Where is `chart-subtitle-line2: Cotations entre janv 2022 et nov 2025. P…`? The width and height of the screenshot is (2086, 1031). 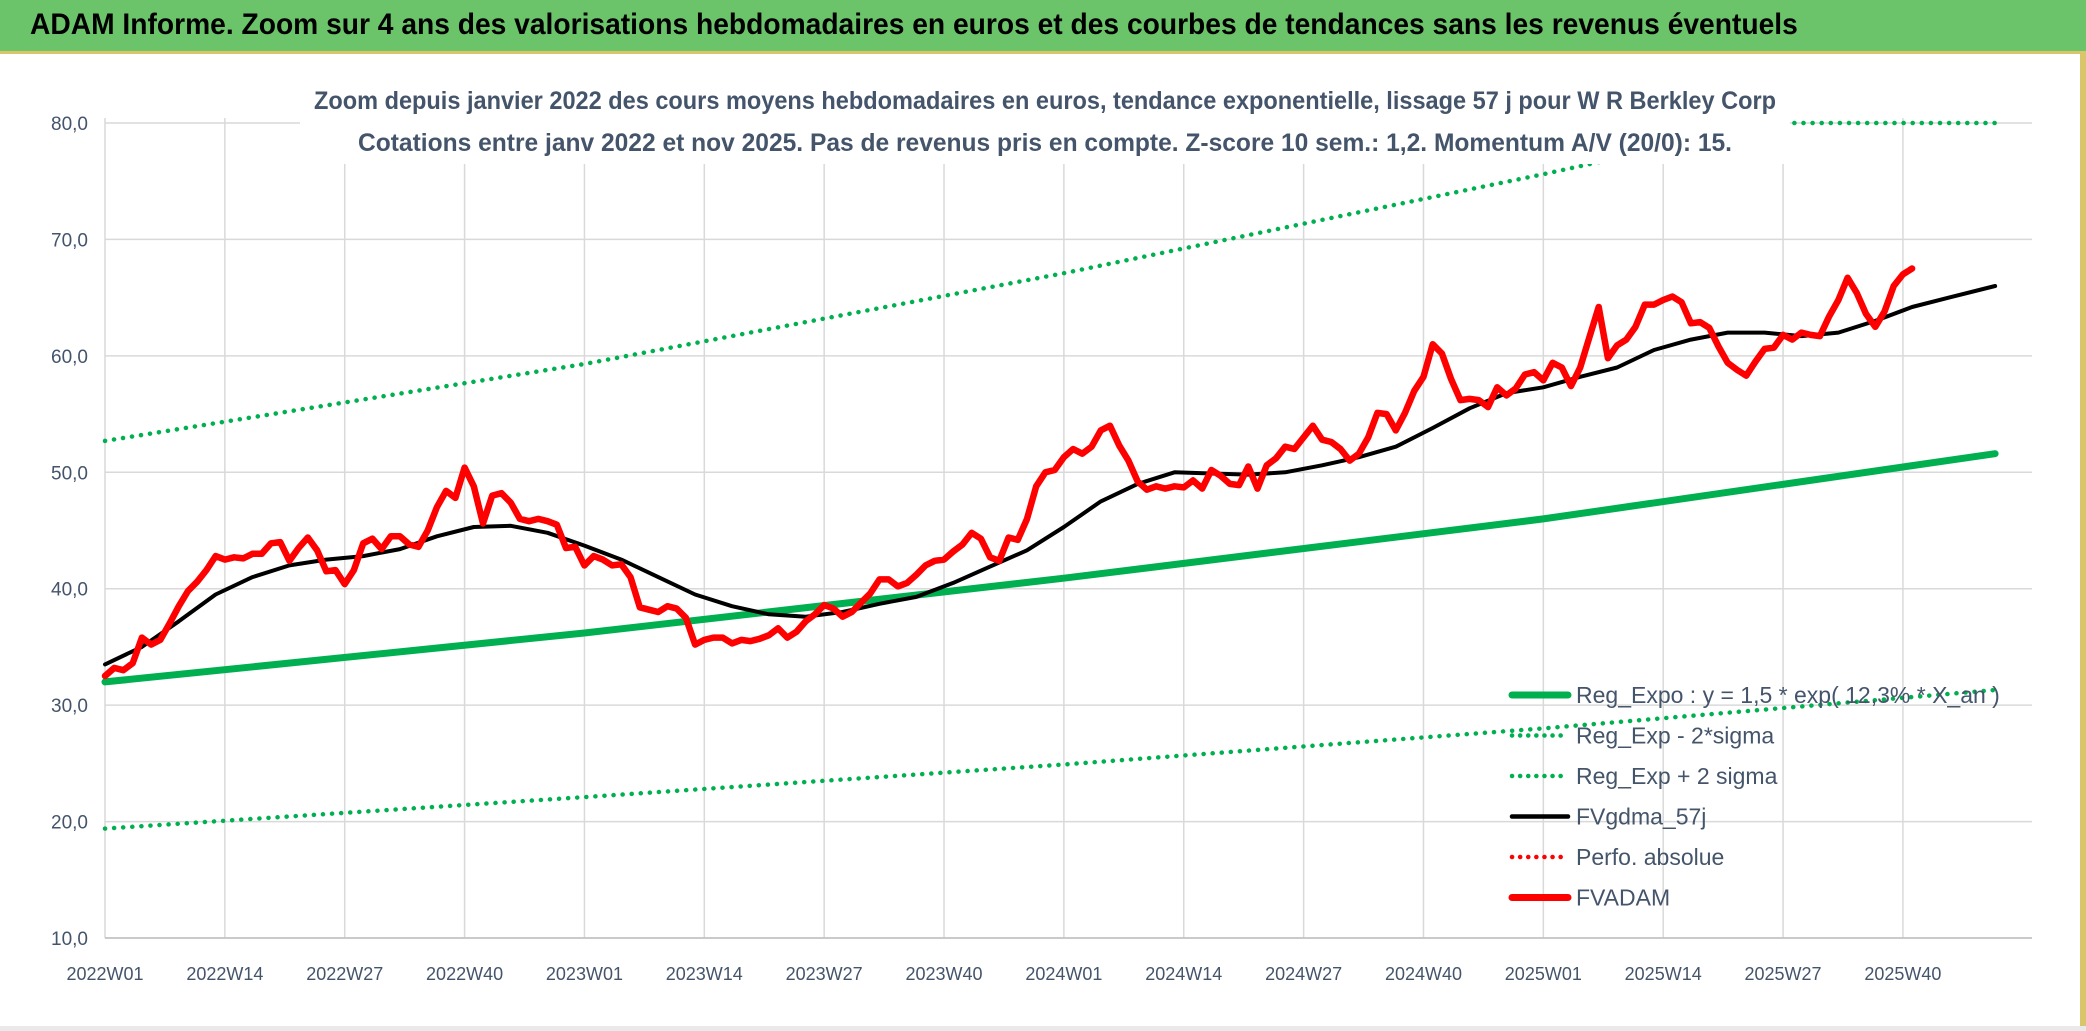 chart-subtitle-line2: Cotations entre janv 2022 et nov 2025. P… is located at coordinates (1045, 143).